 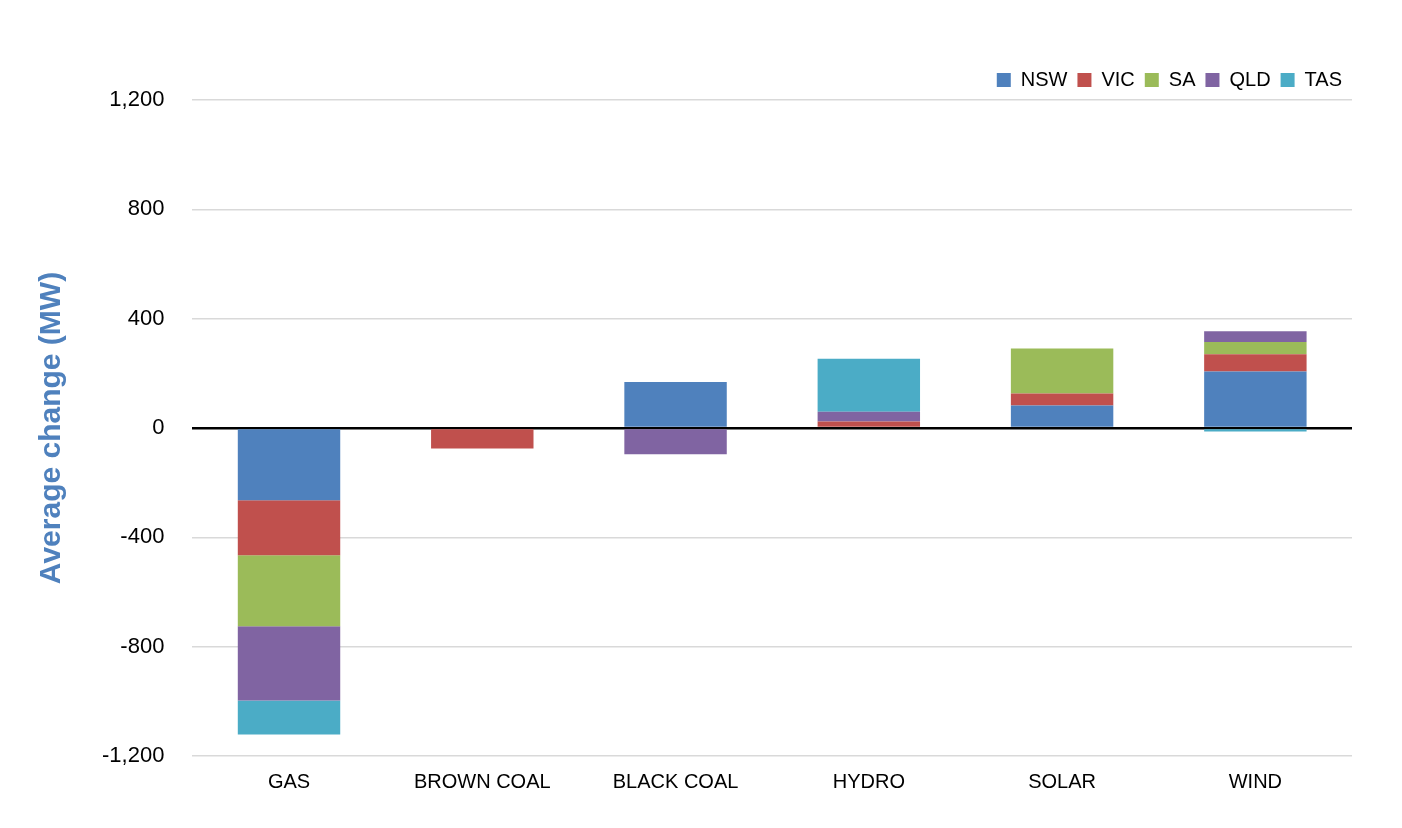 What do you see at coordinates (1255, 780) in the screenshot?
I see `x-tick-label: WIND` at bounding box center [1255, 780].